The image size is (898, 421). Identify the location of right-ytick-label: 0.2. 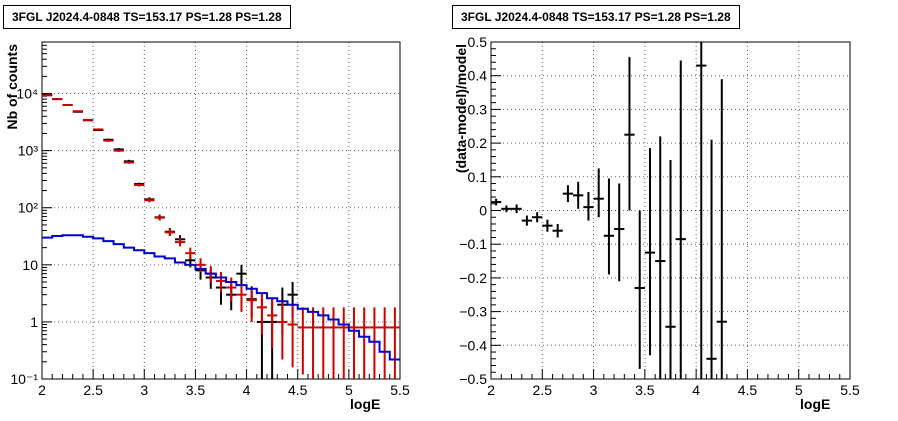
(478, 143).